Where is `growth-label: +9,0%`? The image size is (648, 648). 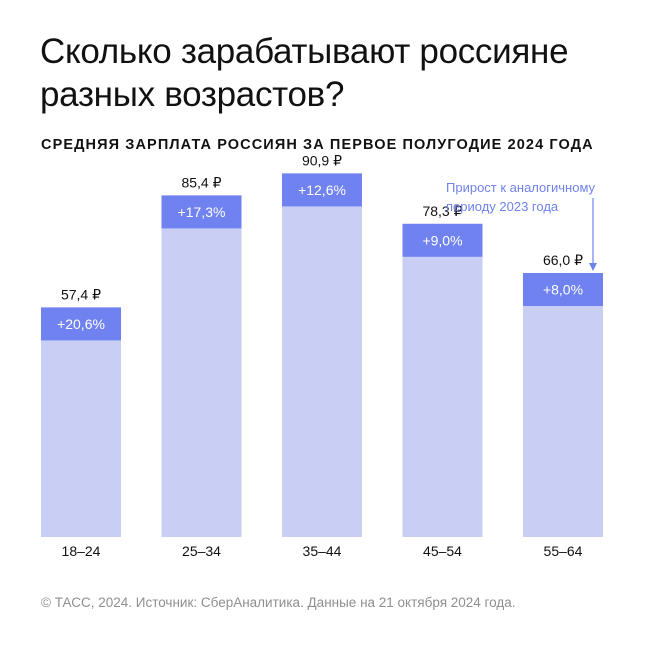 growth-label: +9,0% is located at coordinates (442, 240).